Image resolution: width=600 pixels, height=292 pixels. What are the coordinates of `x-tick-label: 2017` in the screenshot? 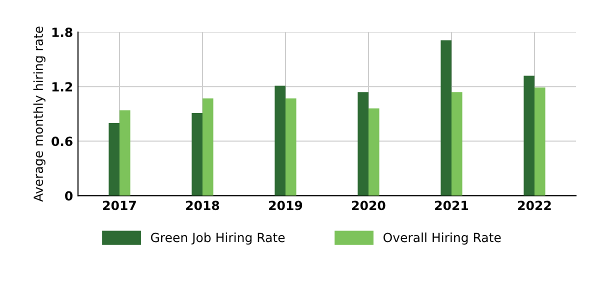 It's located at (119, 205).